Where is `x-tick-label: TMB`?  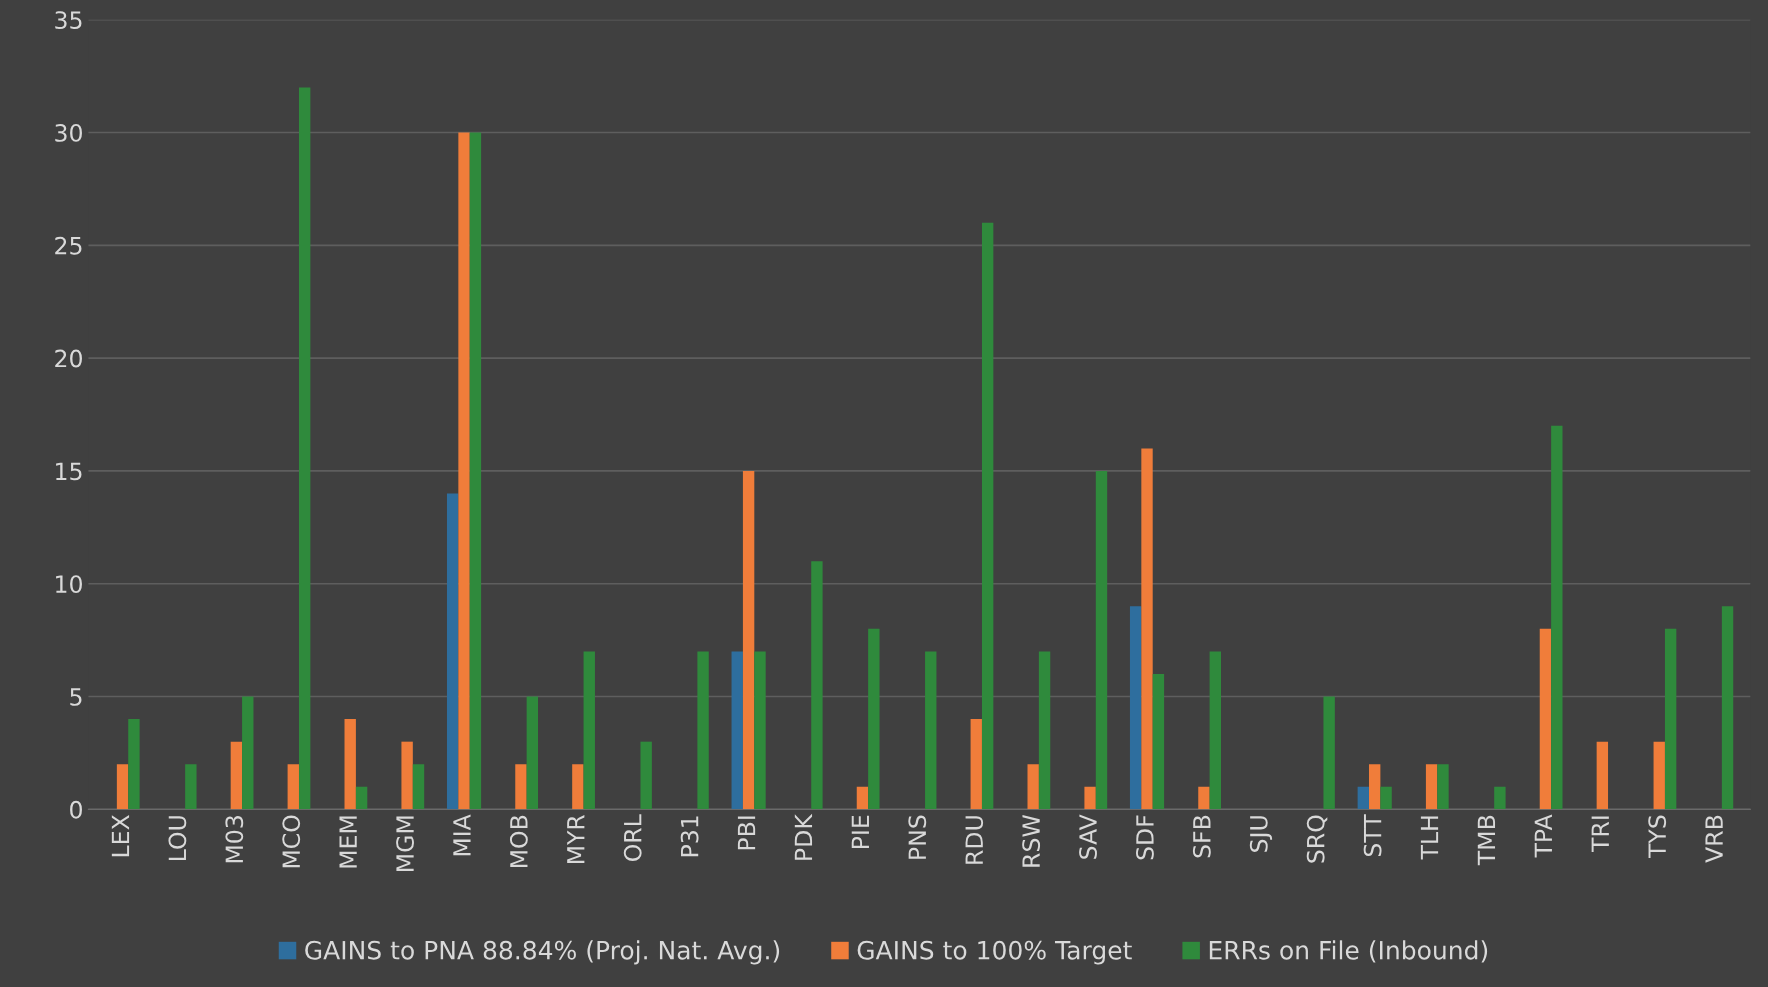
x-tick-label: TMB is located at coordinates (1486, 840).